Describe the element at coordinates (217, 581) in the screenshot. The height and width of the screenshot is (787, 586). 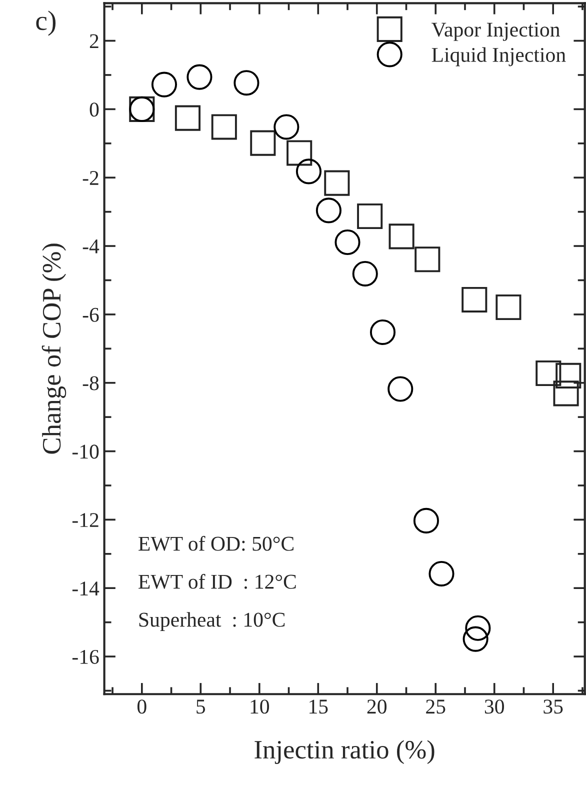
I see `annotation: EWT of ID : 12°C` at that location.